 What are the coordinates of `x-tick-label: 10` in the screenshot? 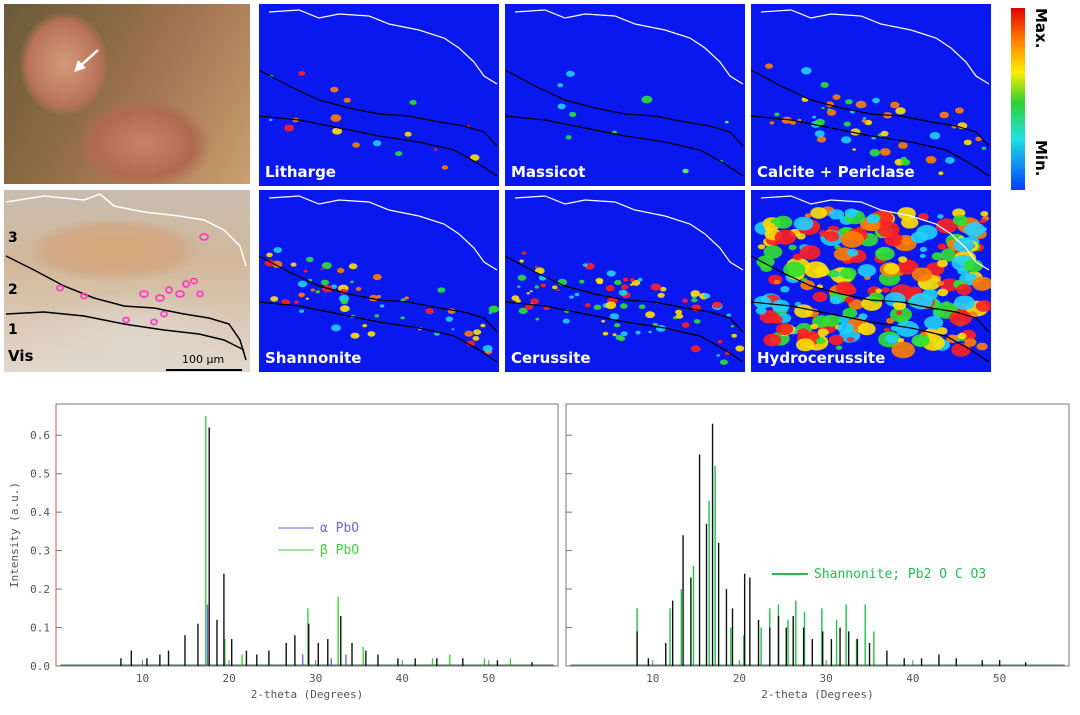 It's located at (652, 678).